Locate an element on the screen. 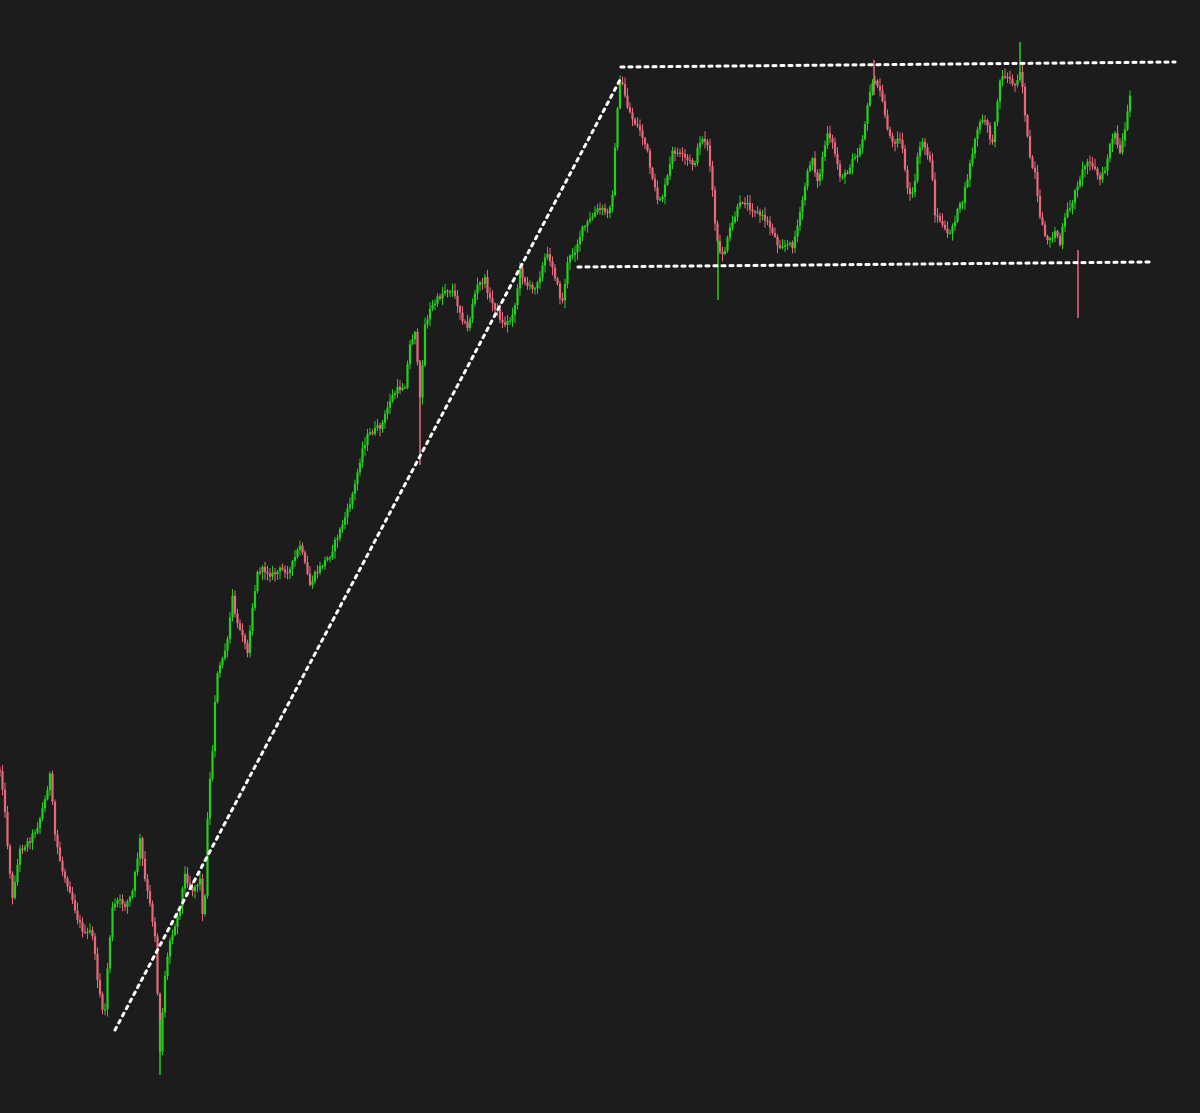 The image size is (1200, 1113). resistance-line-dotted is located at coordinates (898, 64).